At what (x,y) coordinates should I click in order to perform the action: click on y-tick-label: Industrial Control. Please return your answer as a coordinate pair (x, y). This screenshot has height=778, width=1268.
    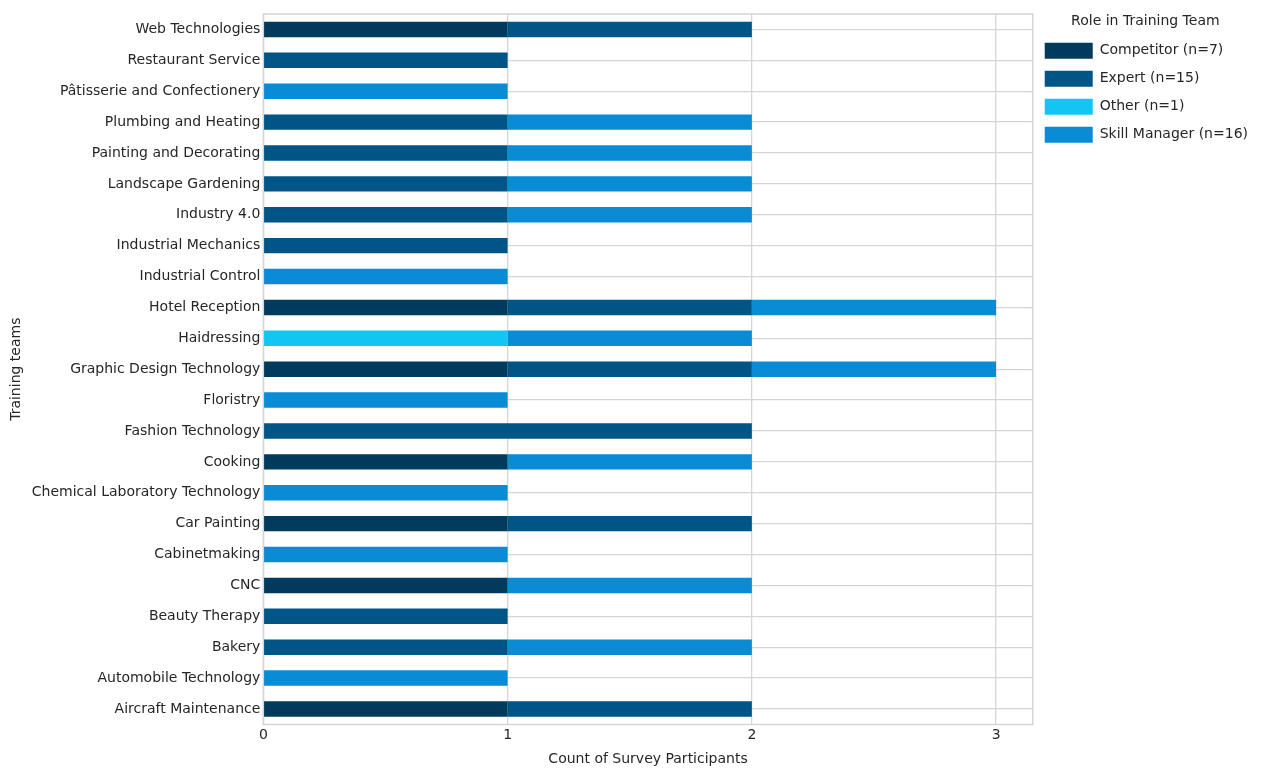
    Looking at the image, I should click on (200, 275).